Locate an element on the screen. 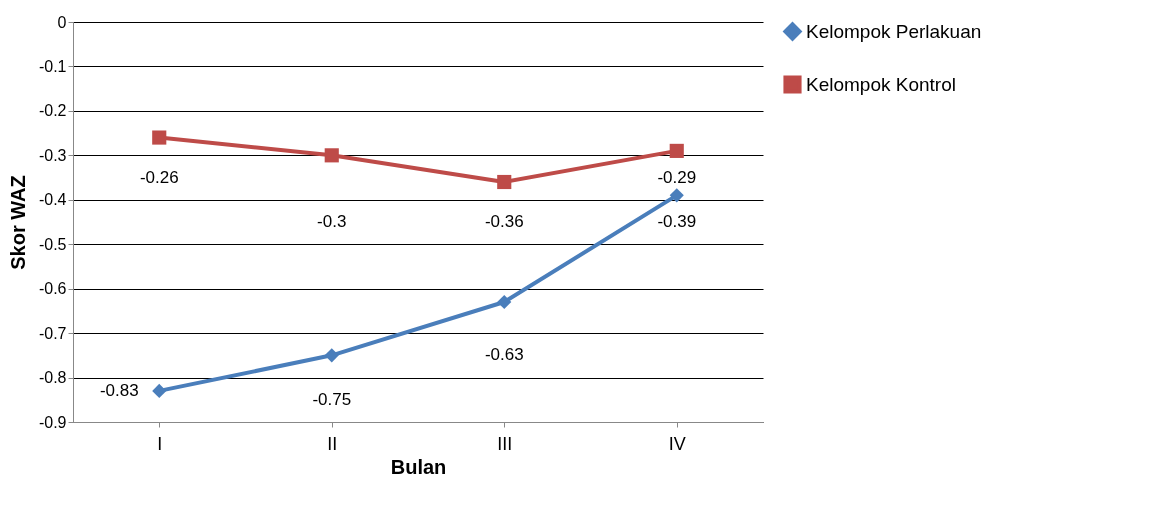 The image size is (1159, 512). y-tick-label: -0.1 is located at coordinates (52, 66).